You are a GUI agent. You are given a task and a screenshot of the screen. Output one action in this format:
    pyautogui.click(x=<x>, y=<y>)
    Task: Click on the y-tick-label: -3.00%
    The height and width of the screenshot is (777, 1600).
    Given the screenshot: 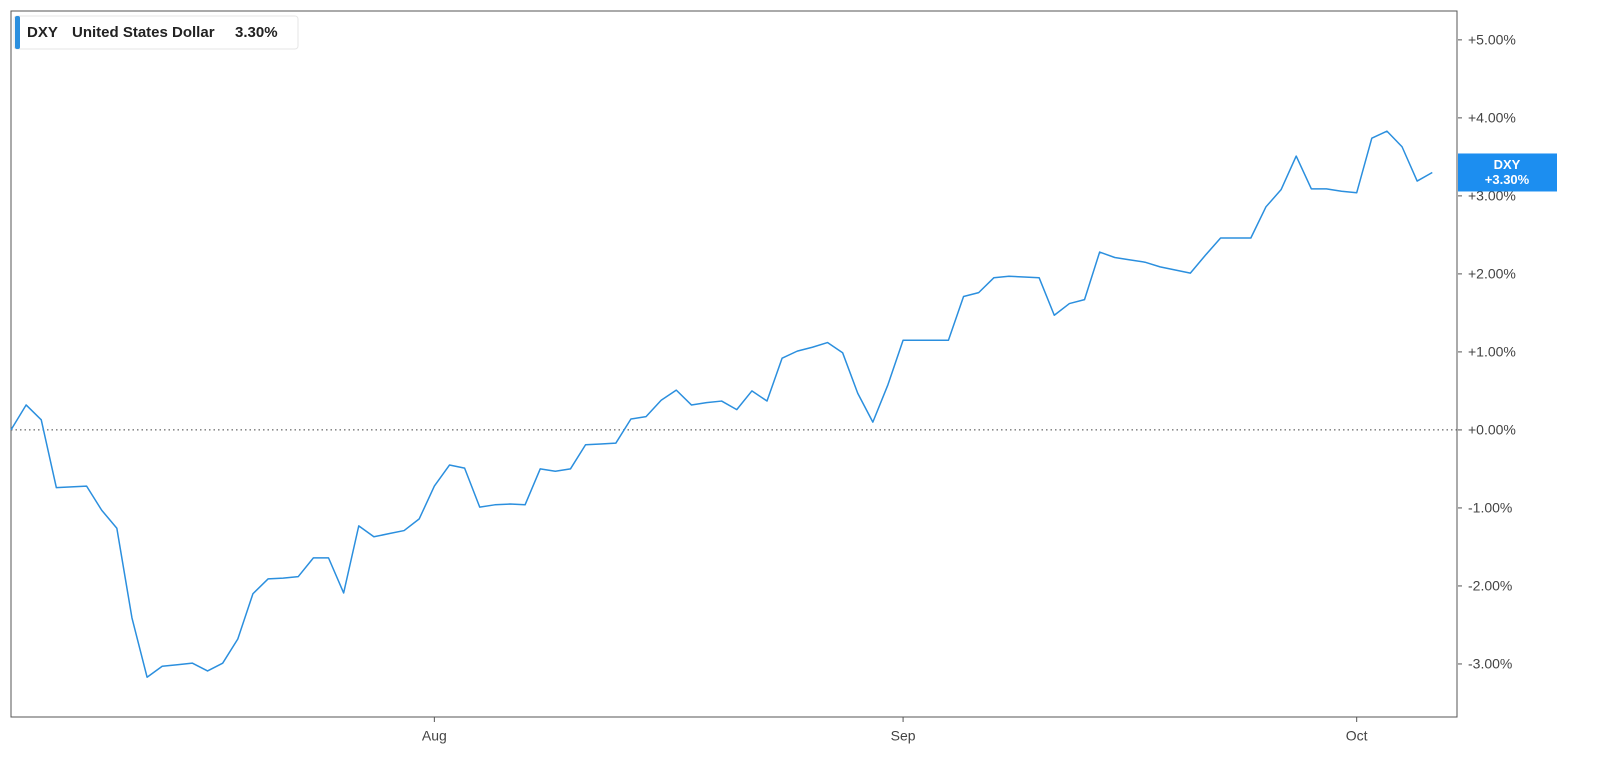 What is the action you would take?
    pyautogui.click(x=1490, y=664)
    